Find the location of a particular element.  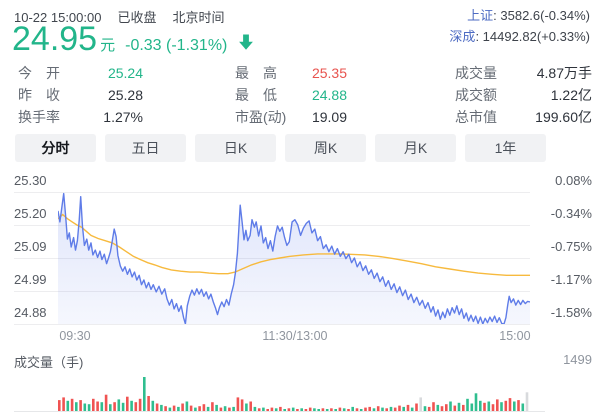

stats-column: 今 开 25.24 昨 收 25.28 换手率 1.27% is located at coordinates (80, 95).